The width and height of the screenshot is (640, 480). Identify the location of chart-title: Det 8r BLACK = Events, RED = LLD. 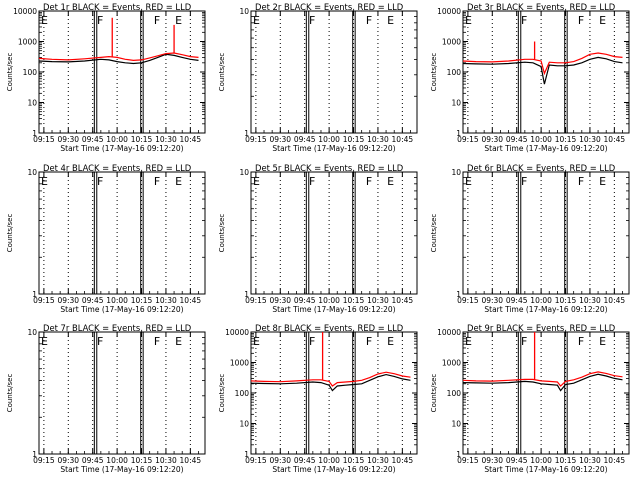
(329, 328).